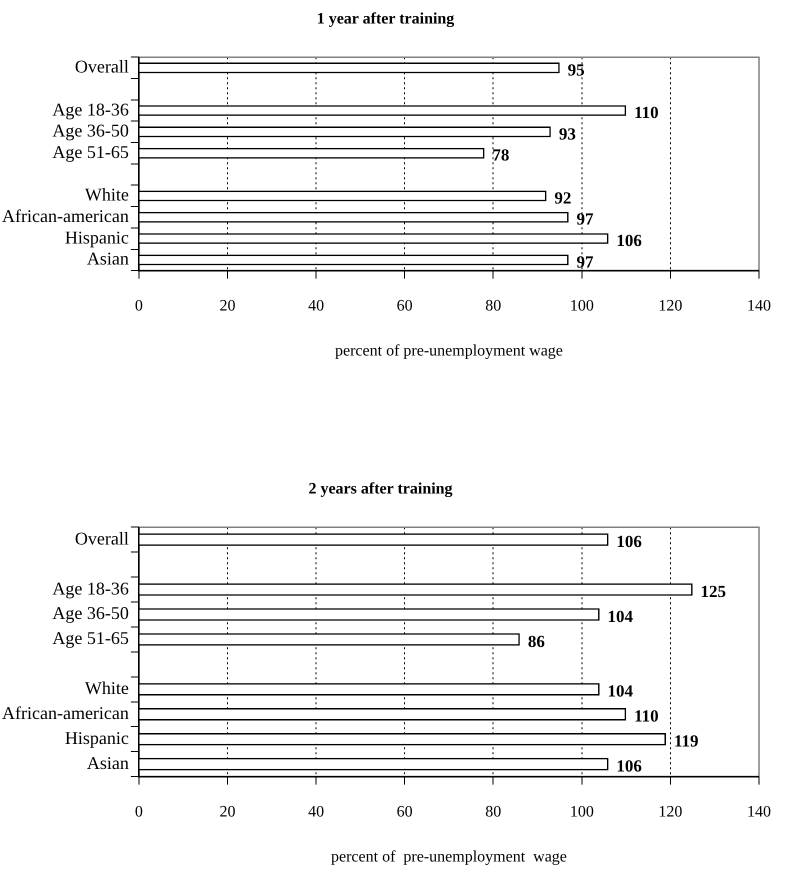 This screenshot has height=871, width=789. Describe the element at coordinates (713, 591) in the screenshot. I see `data-label: 125` at that location.